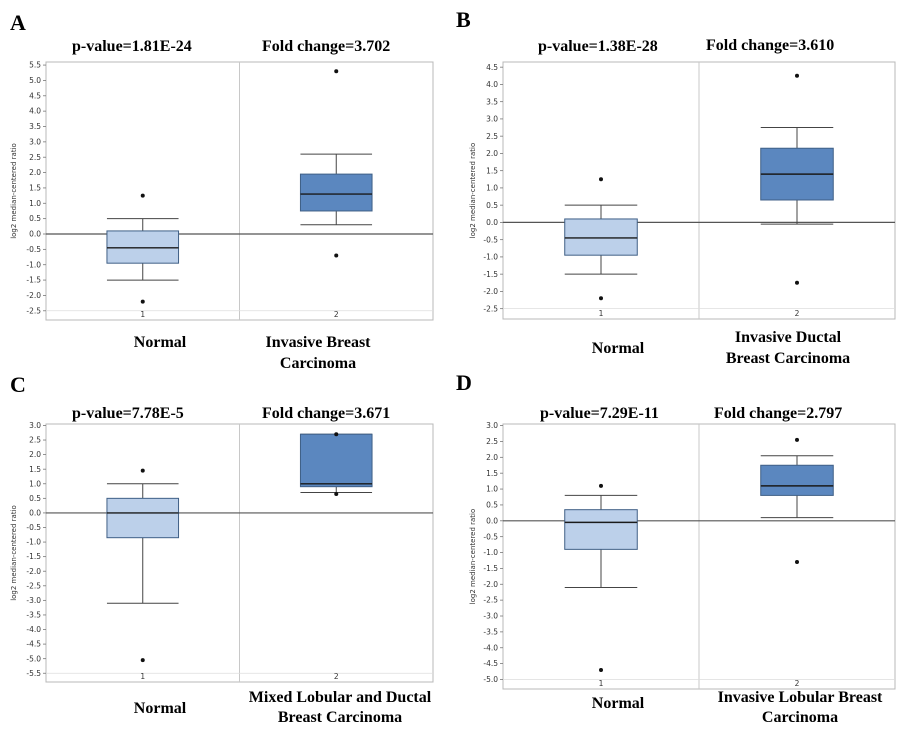 The image size is (904, 731). I want to click on panel-letter: A, so click(18, 22).